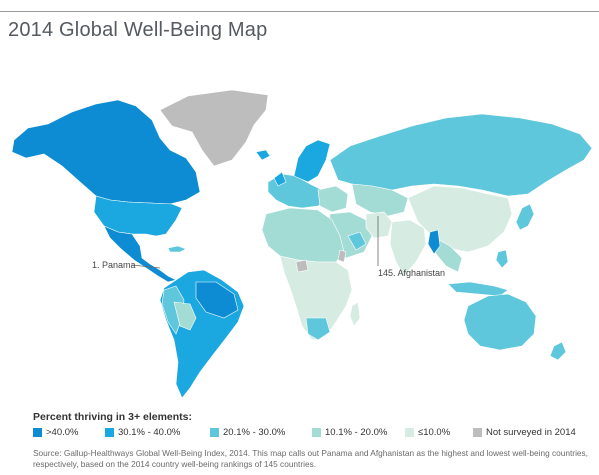 The width and height of the screenshot is (599, 475). Describe the element at coordinates (271, 168) in the screenshot. I see `region-iceland-uk` at that location.